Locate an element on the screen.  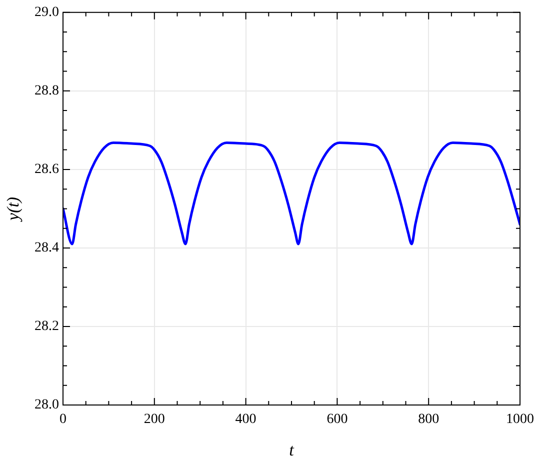
x-tick-label: 0 is located at coordinates (63, 420).